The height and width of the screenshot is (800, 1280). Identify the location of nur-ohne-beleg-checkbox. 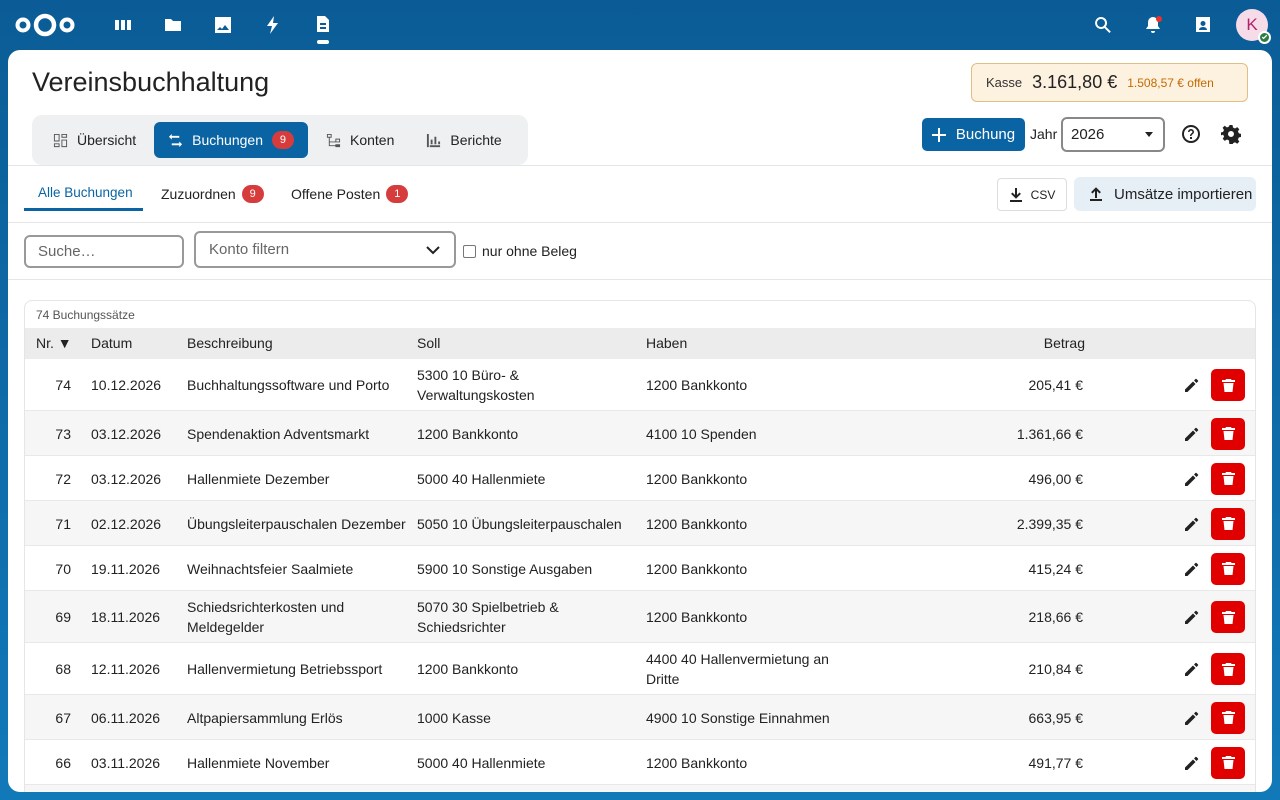
(469, 251).